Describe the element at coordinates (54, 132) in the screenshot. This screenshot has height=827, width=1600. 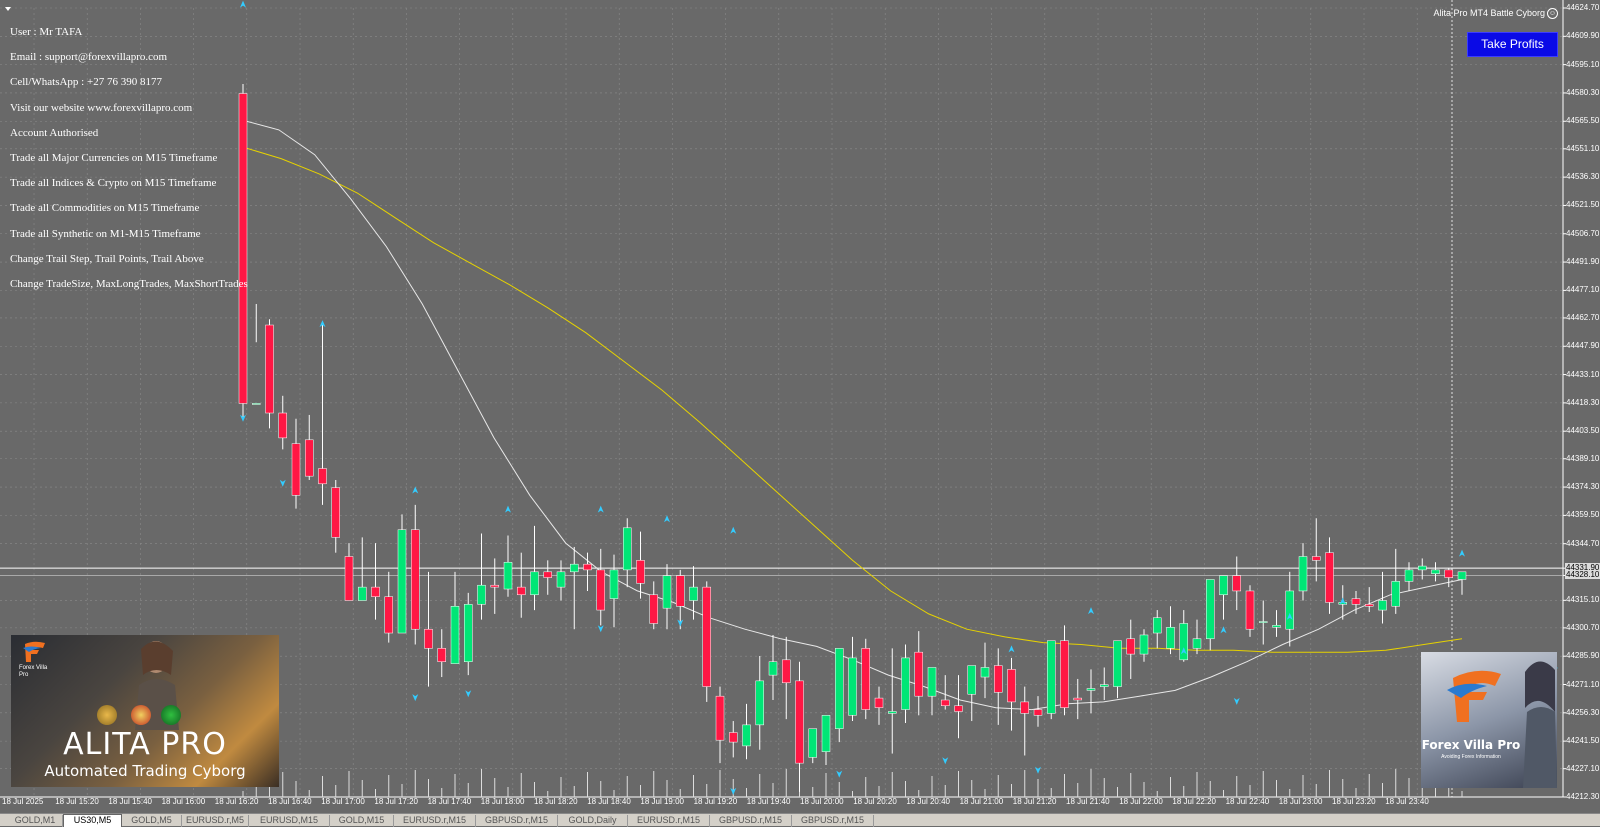
I see `info-authorised: Account Authorised` at that location.